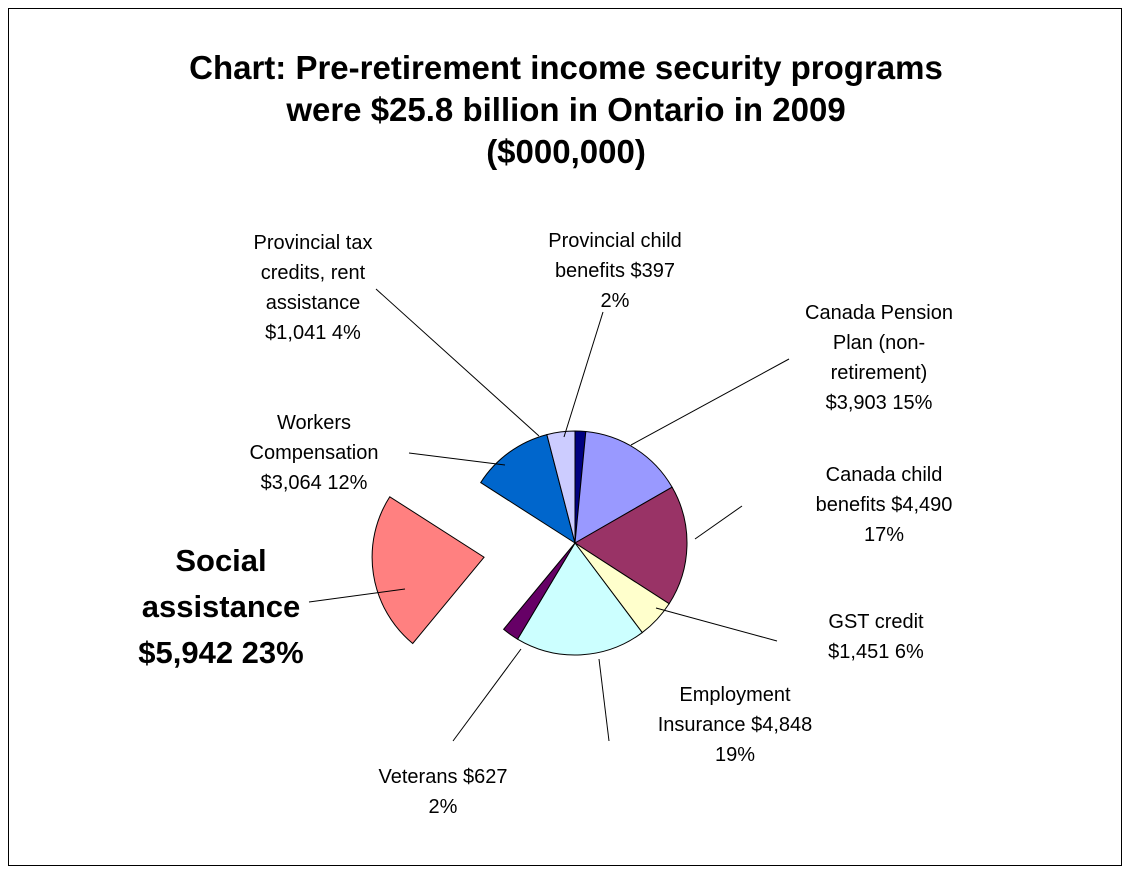 The height and width of the screenshot is (875, 1131). Describe the element at coordinates (457, 459) in the screenshot. I see `leader-line-workers-compensation` at that location.